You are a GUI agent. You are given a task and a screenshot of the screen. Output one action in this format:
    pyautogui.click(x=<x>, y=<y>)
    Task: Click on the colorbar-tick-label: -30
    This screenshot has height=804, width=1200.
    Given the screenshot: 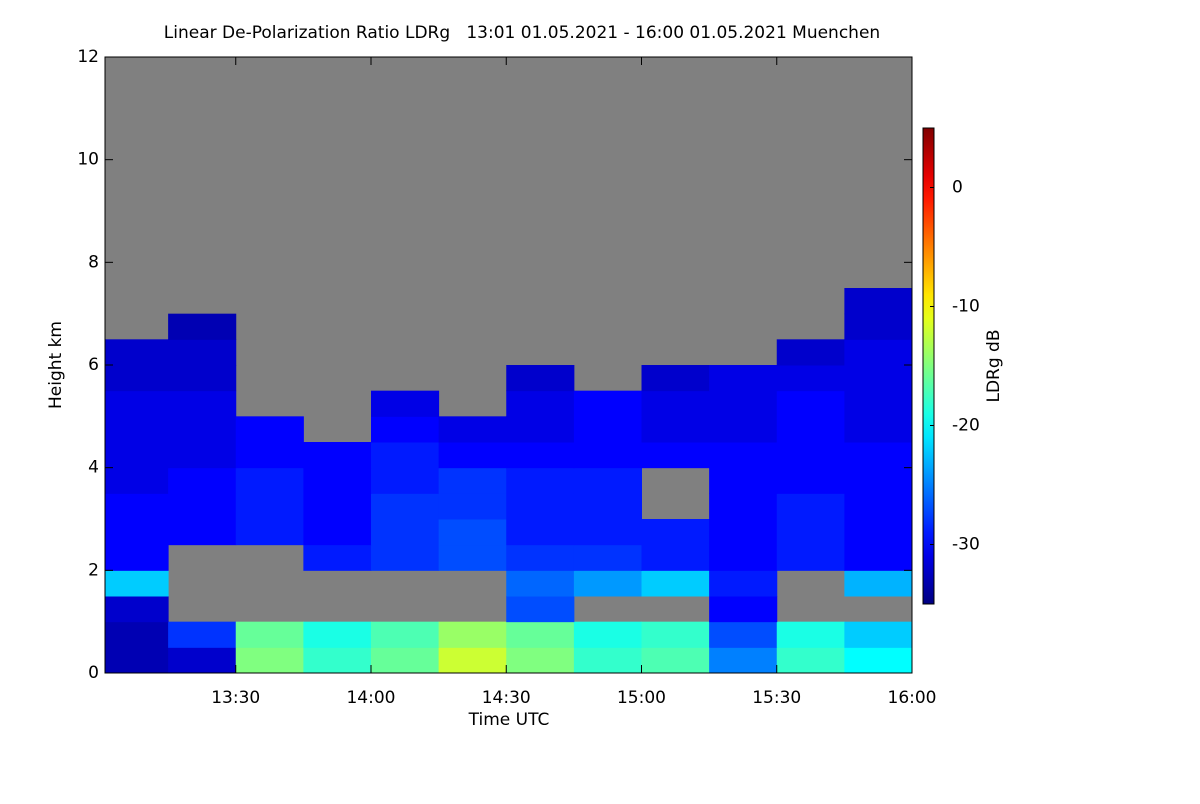 What is the action you would take?
    pyautogui.click(x=966, y=545)
    